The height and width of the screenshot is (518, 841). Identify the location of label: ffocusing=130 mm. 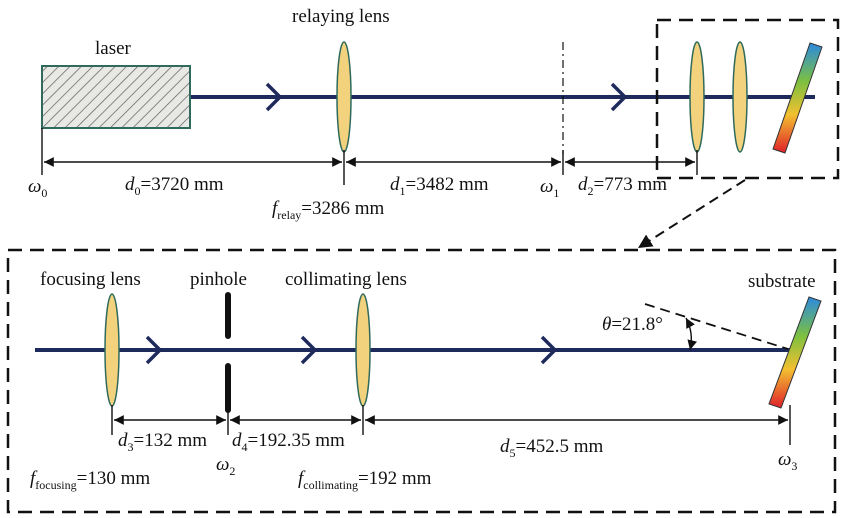
(90, 480).